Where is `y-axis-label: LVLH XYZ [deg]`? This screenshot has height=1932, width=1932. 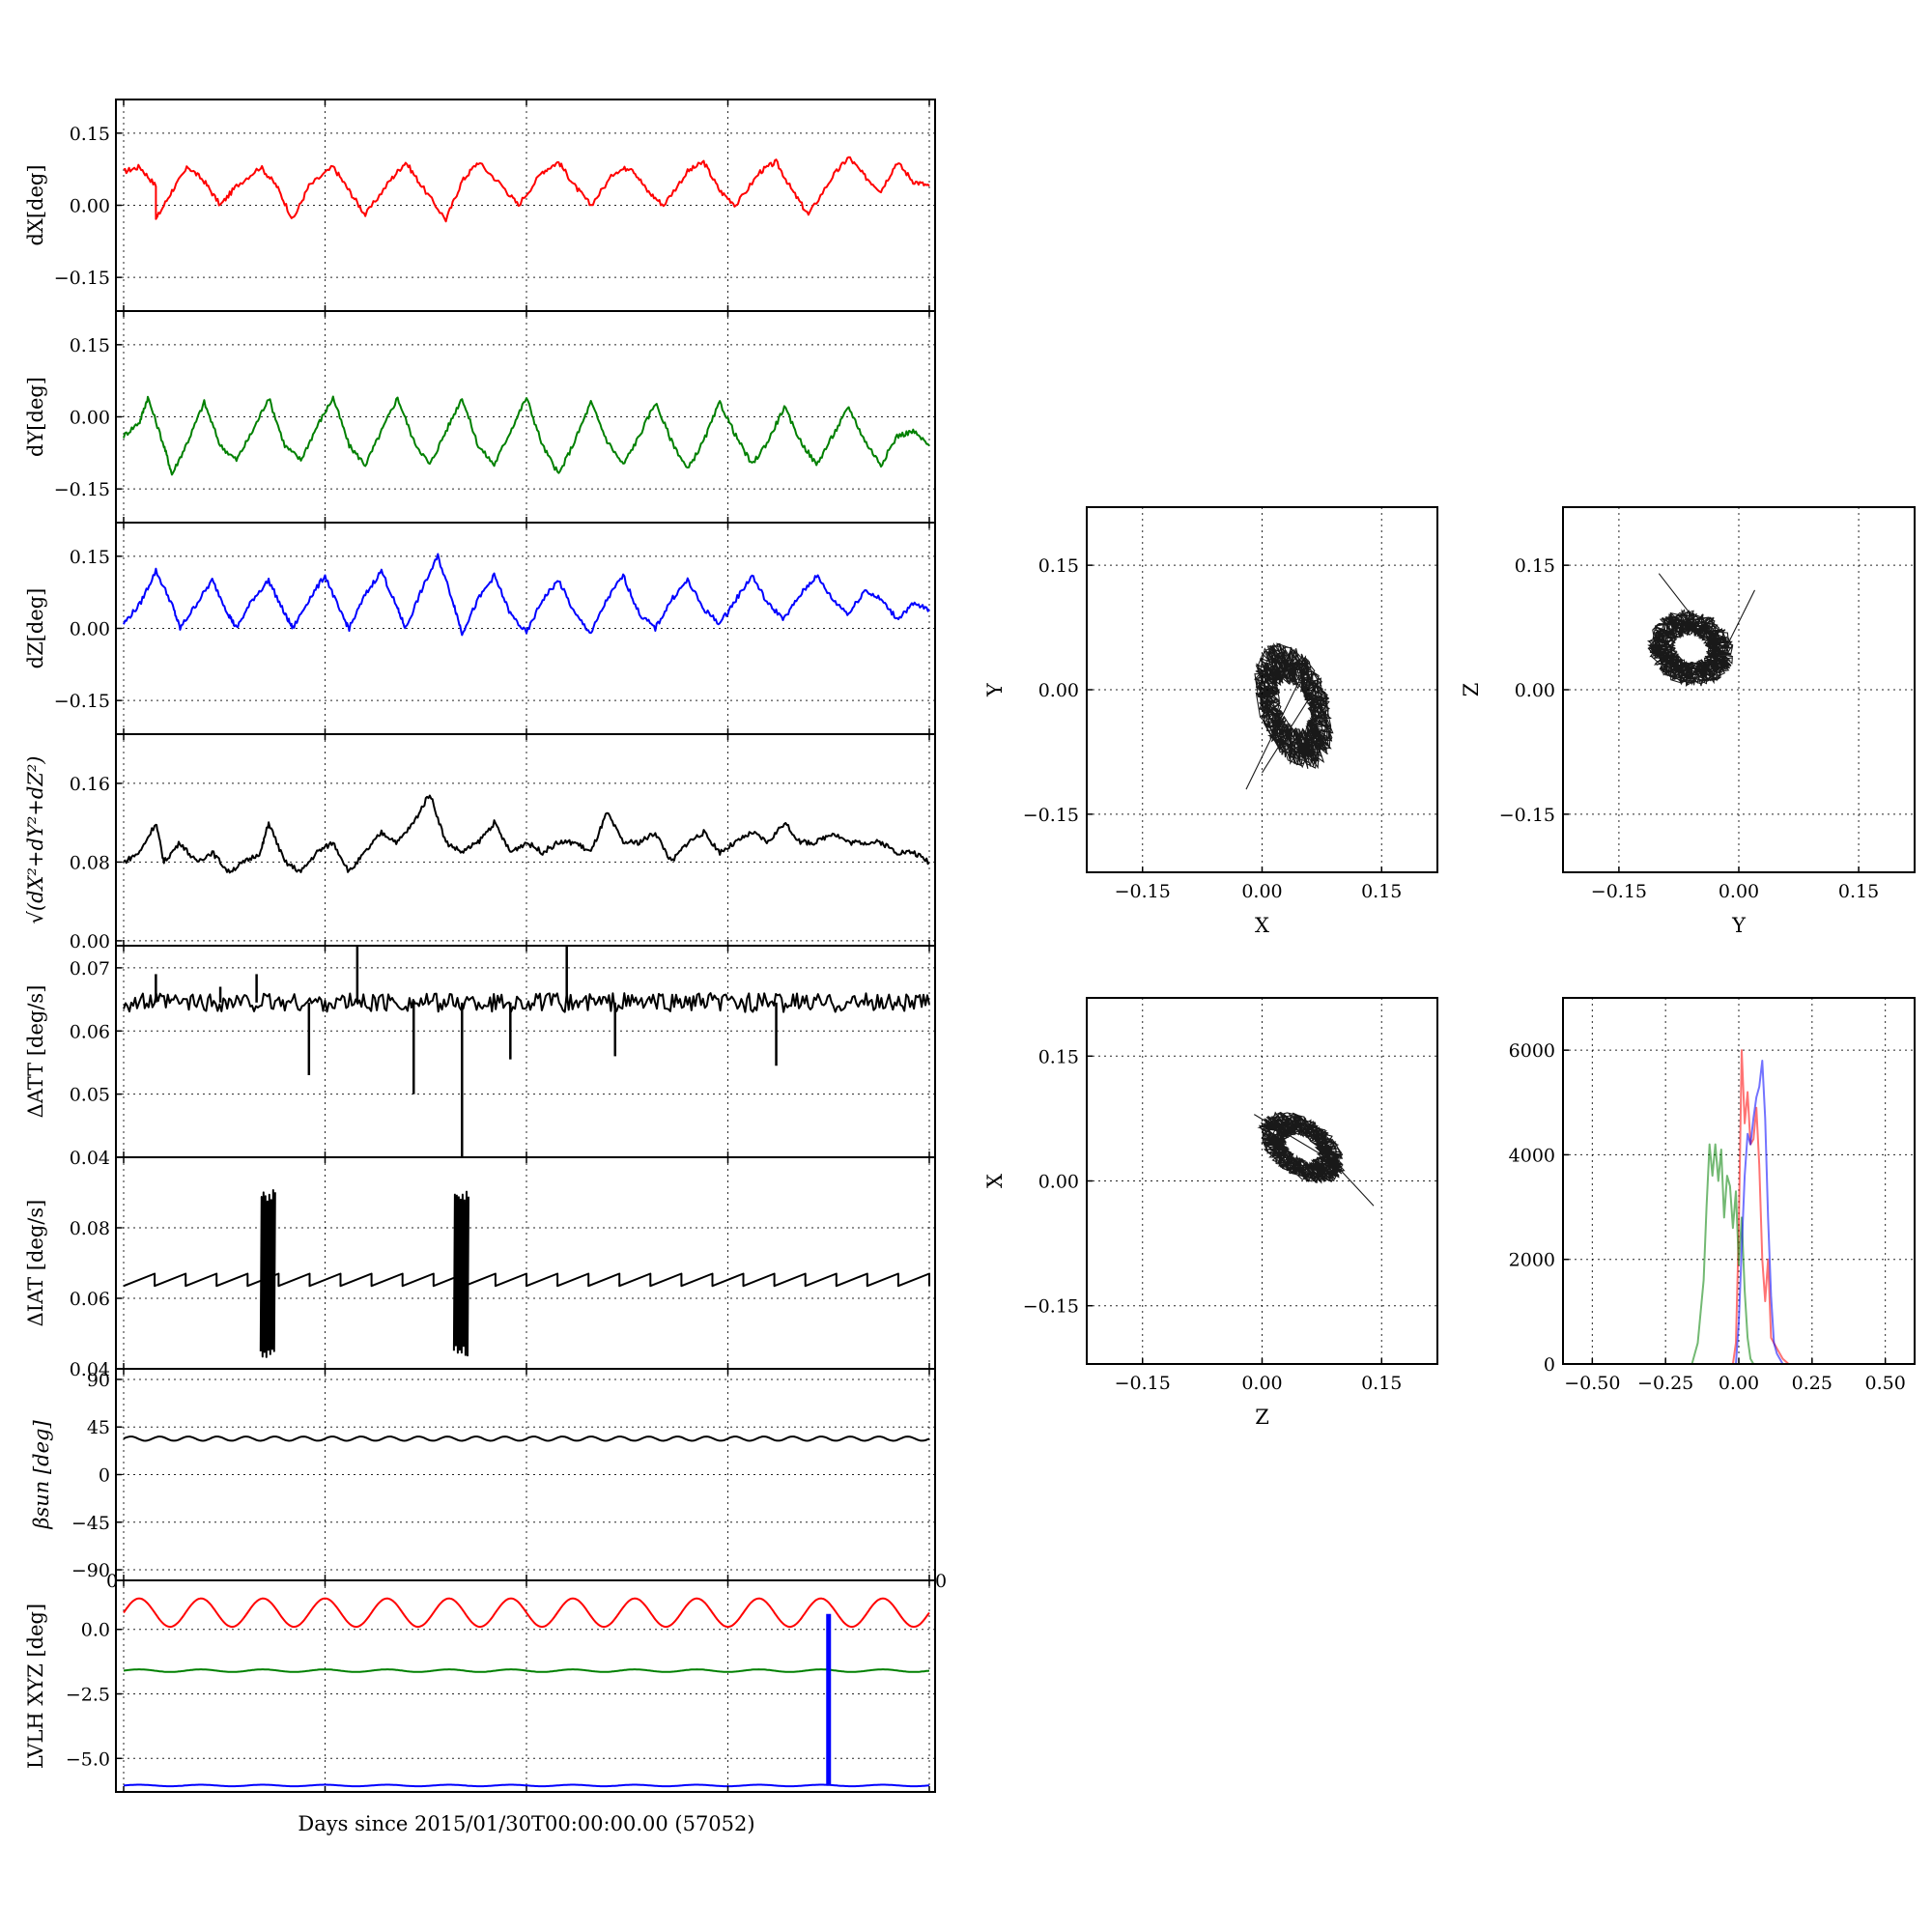 y-axis-label: LVLH XYZ [deg] is located at coordinates (35, 1686).